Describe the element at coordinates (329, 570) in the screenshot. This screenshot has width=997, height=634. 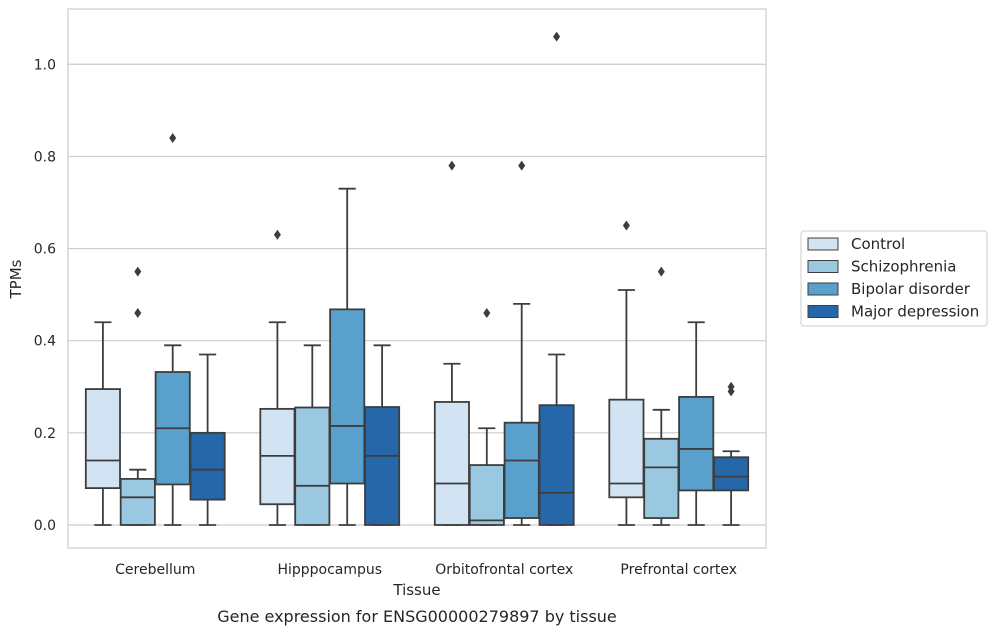
I see `x-tick-label: Hipppocampus` at that location.